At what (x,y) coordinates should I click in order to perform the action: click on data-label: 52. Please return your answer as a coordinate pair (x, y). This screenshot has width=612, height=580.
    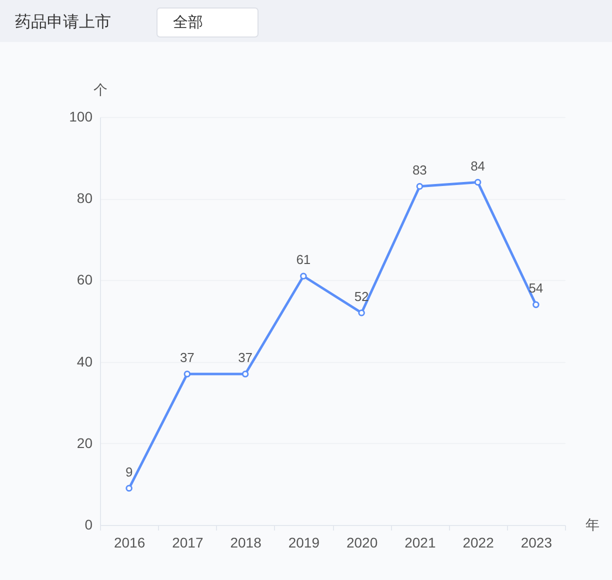
    Looking at the image, I should click on (361, 296).